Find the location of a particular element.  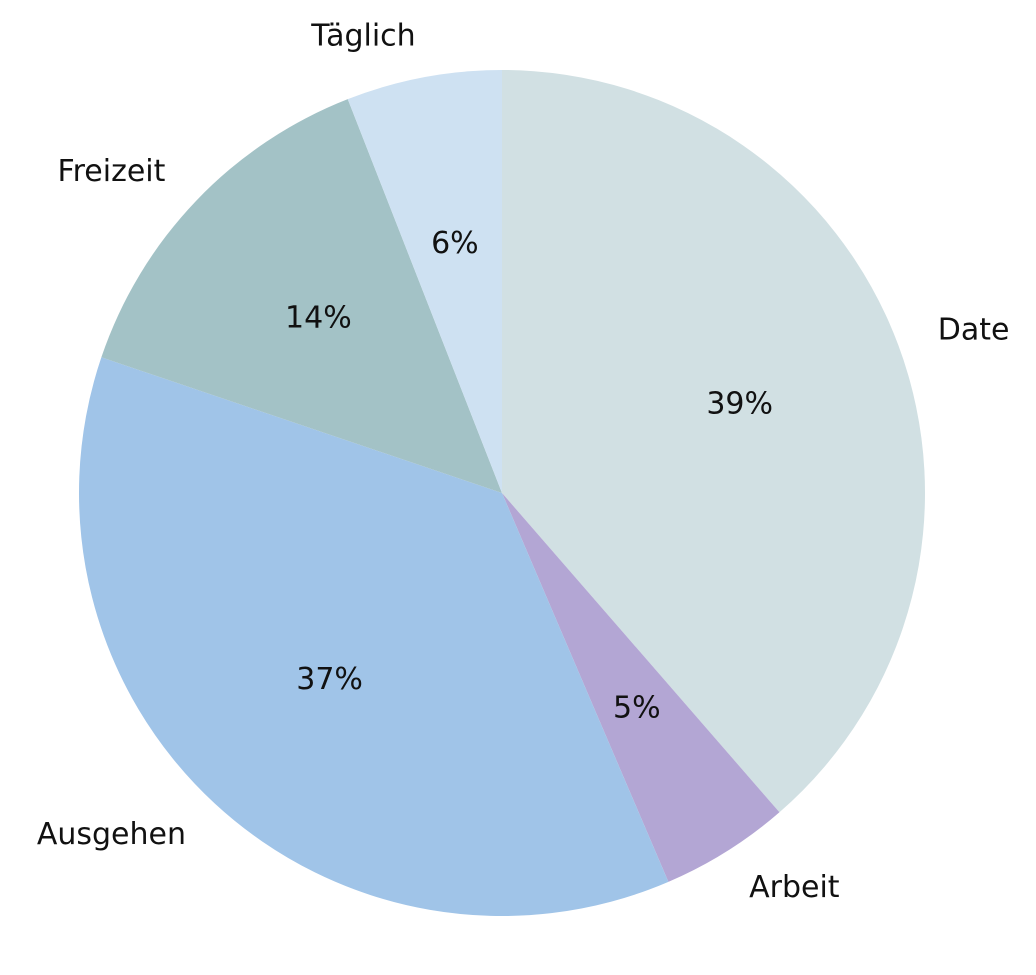

pie-slice-taeglich is located at coordinates (424, 281).